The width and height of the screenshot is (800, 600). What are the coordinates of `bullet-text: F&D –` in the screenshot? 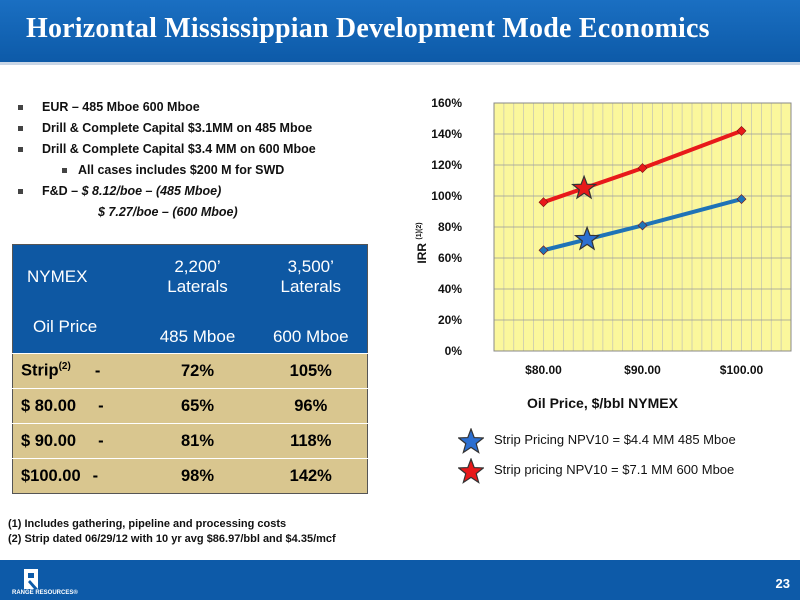 It's located at (62, 191).